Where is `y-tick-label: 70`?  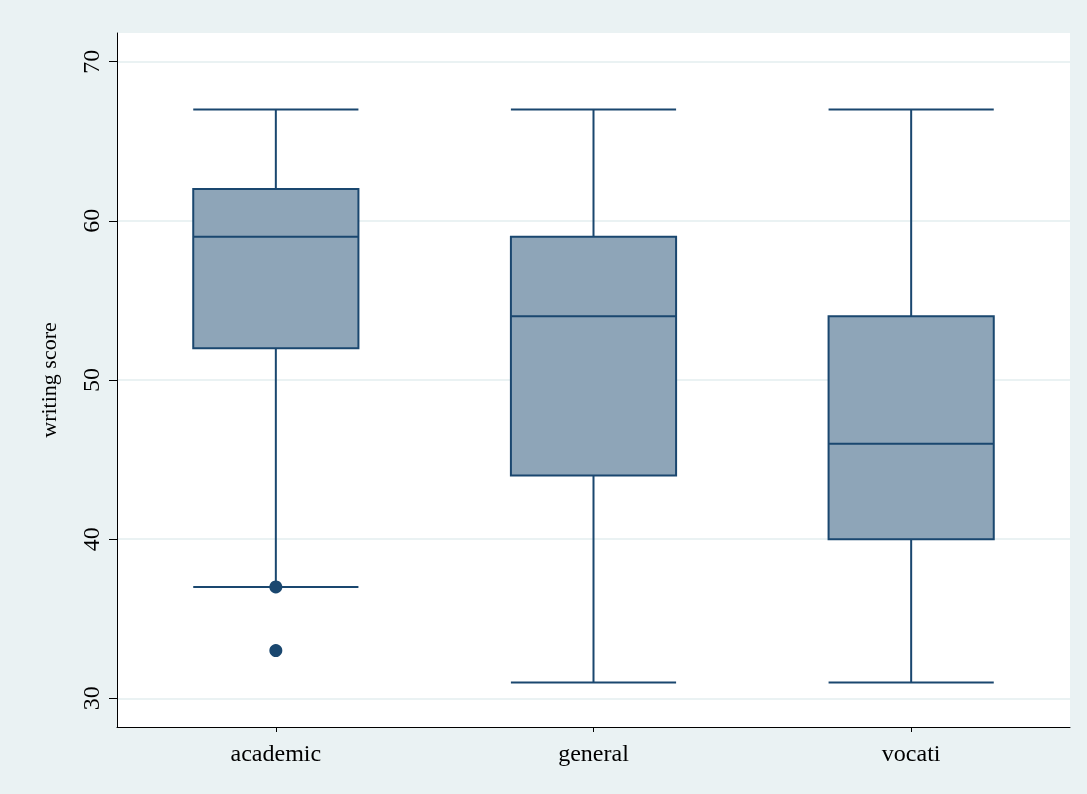 y-tick-label: 70 is located at coordinates (91, 61).